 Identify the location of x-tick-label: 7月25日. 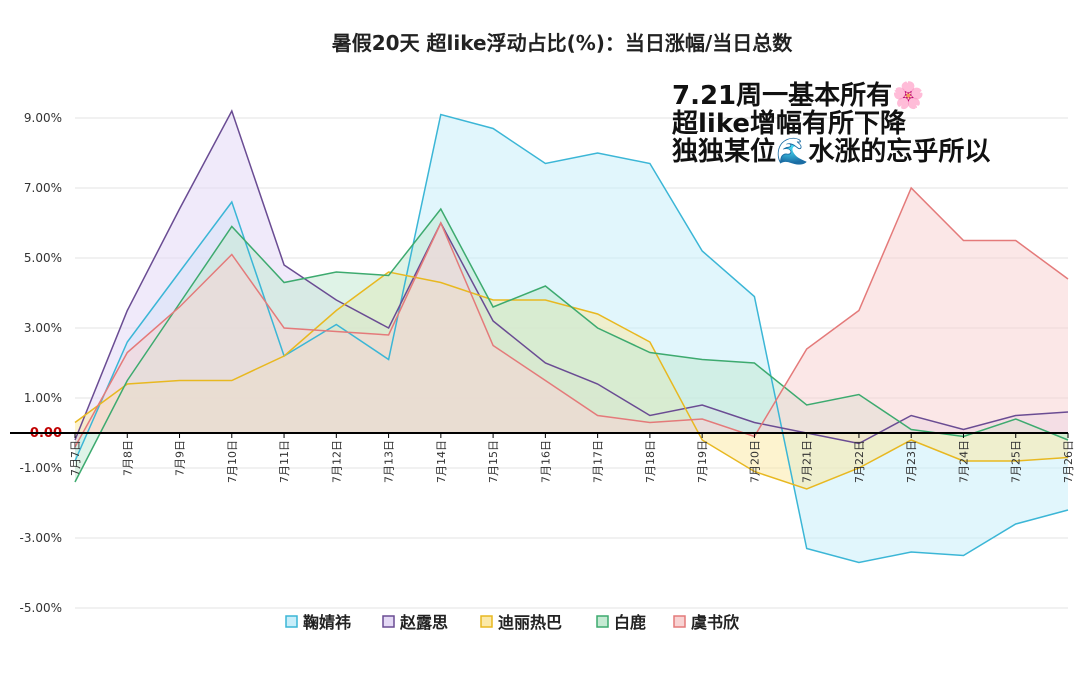
(1016, 461).